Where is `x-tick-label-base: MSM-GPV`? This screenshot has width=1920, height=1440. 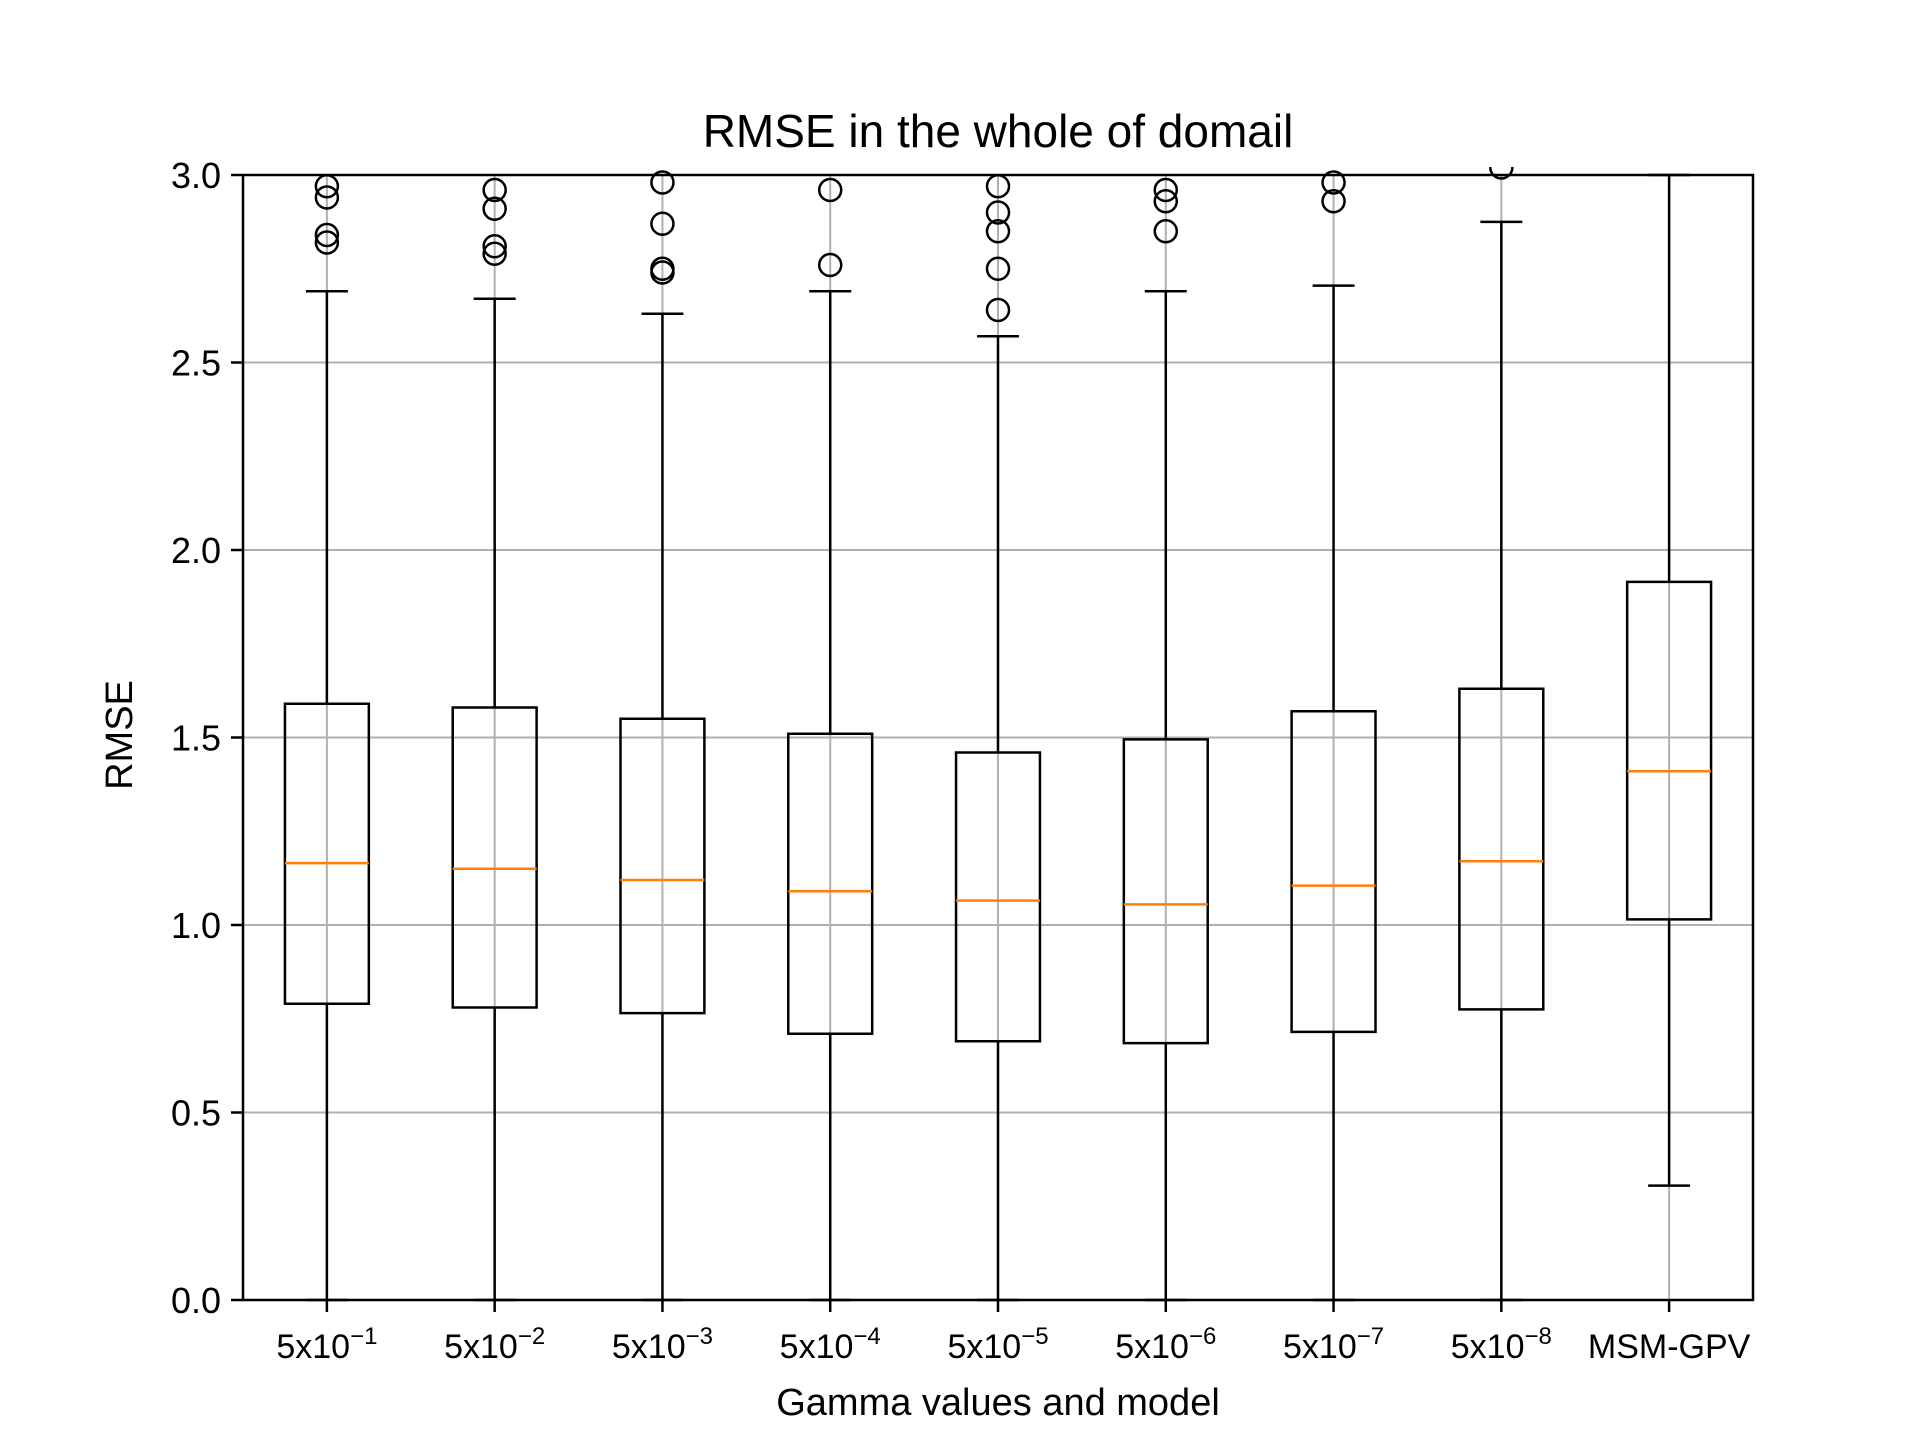
x-tick-label-base: MSM-GPV is located at coordinates (1669, 1347).